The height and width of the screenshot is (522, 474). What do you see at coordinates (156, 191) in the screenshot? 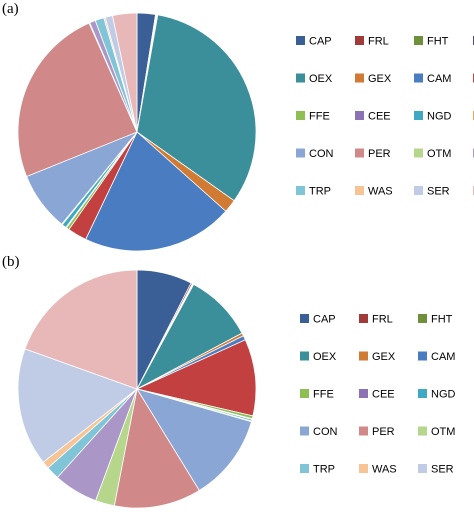
I see `pie-slice-cam` at bounding box center [156, 191].